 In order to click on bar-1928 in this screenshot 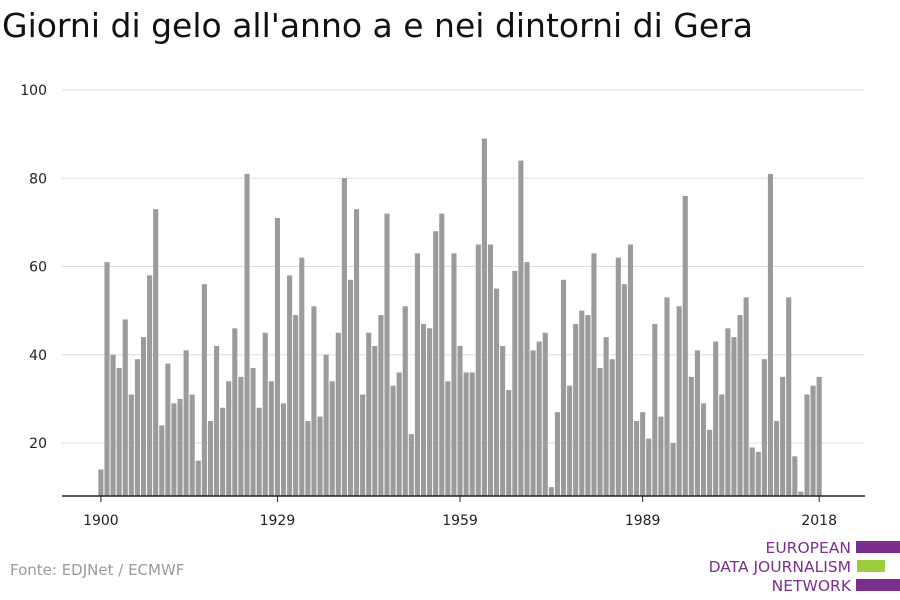, I will do `click(271, 438)`.